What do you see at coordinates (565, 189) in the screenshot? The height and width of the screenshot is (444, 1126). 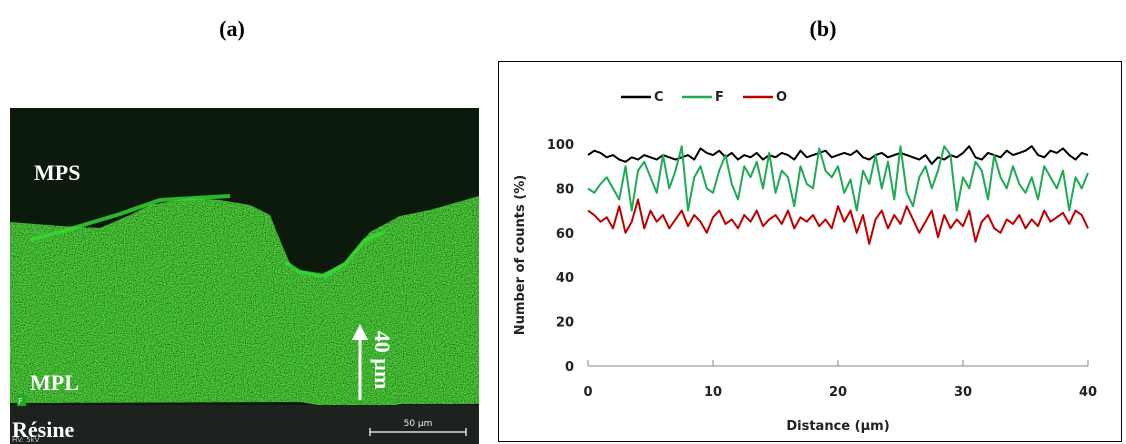 I see `y-tick-label: 80` at bounding box center [565, 189].